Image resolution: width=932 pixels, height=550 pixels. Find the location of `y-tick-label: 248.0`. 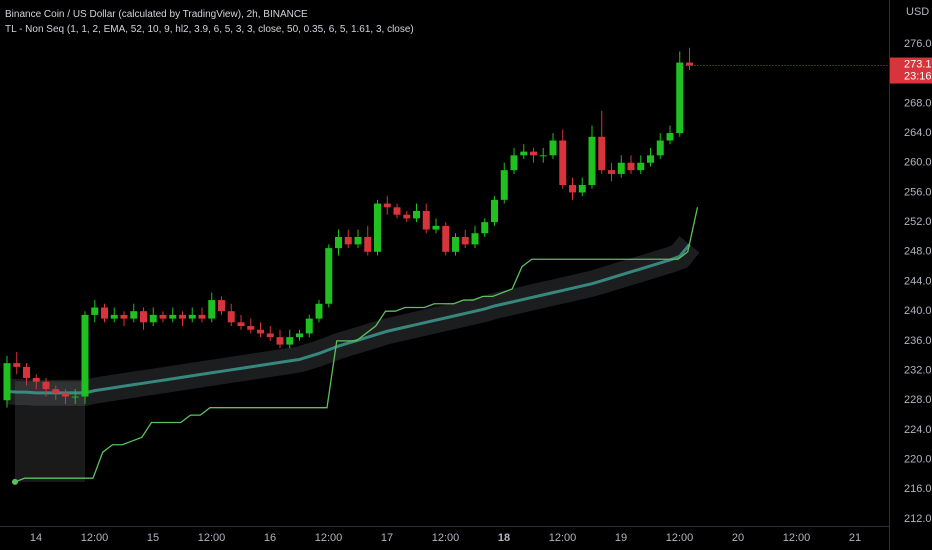

y-tick-label: 248.0 is located at coordinates (918, 252).